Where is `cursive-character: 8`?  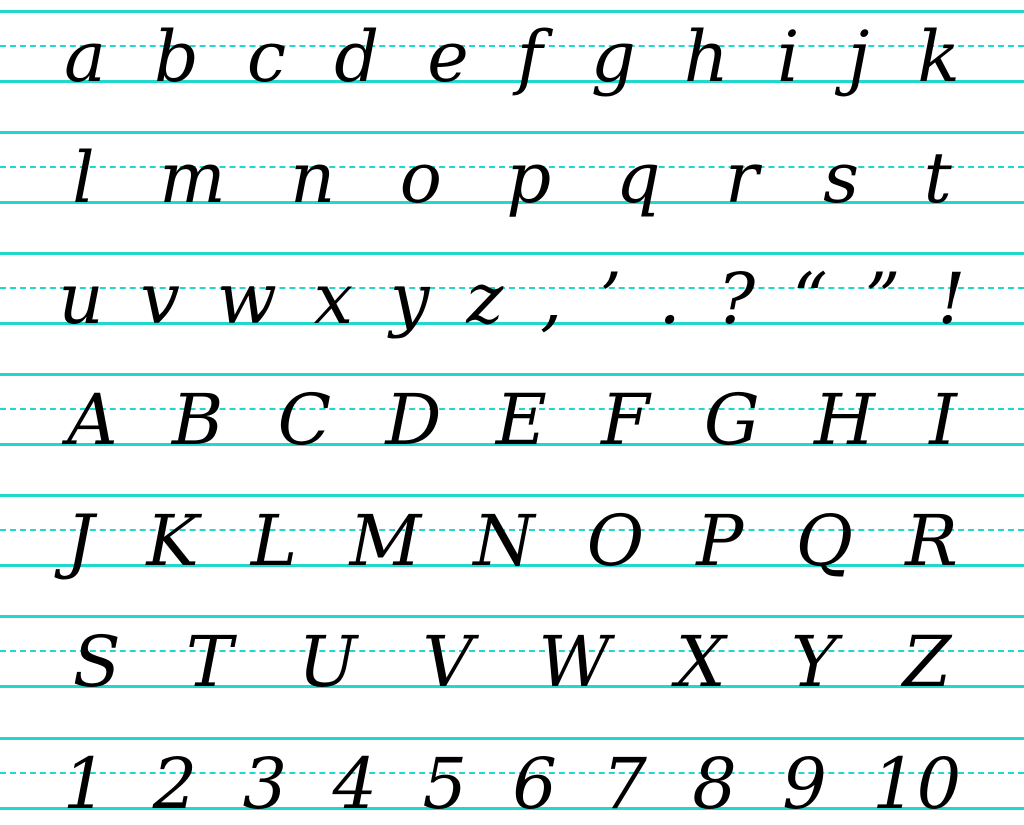
cursive-character: 8 is located at coordinates (714, 784).